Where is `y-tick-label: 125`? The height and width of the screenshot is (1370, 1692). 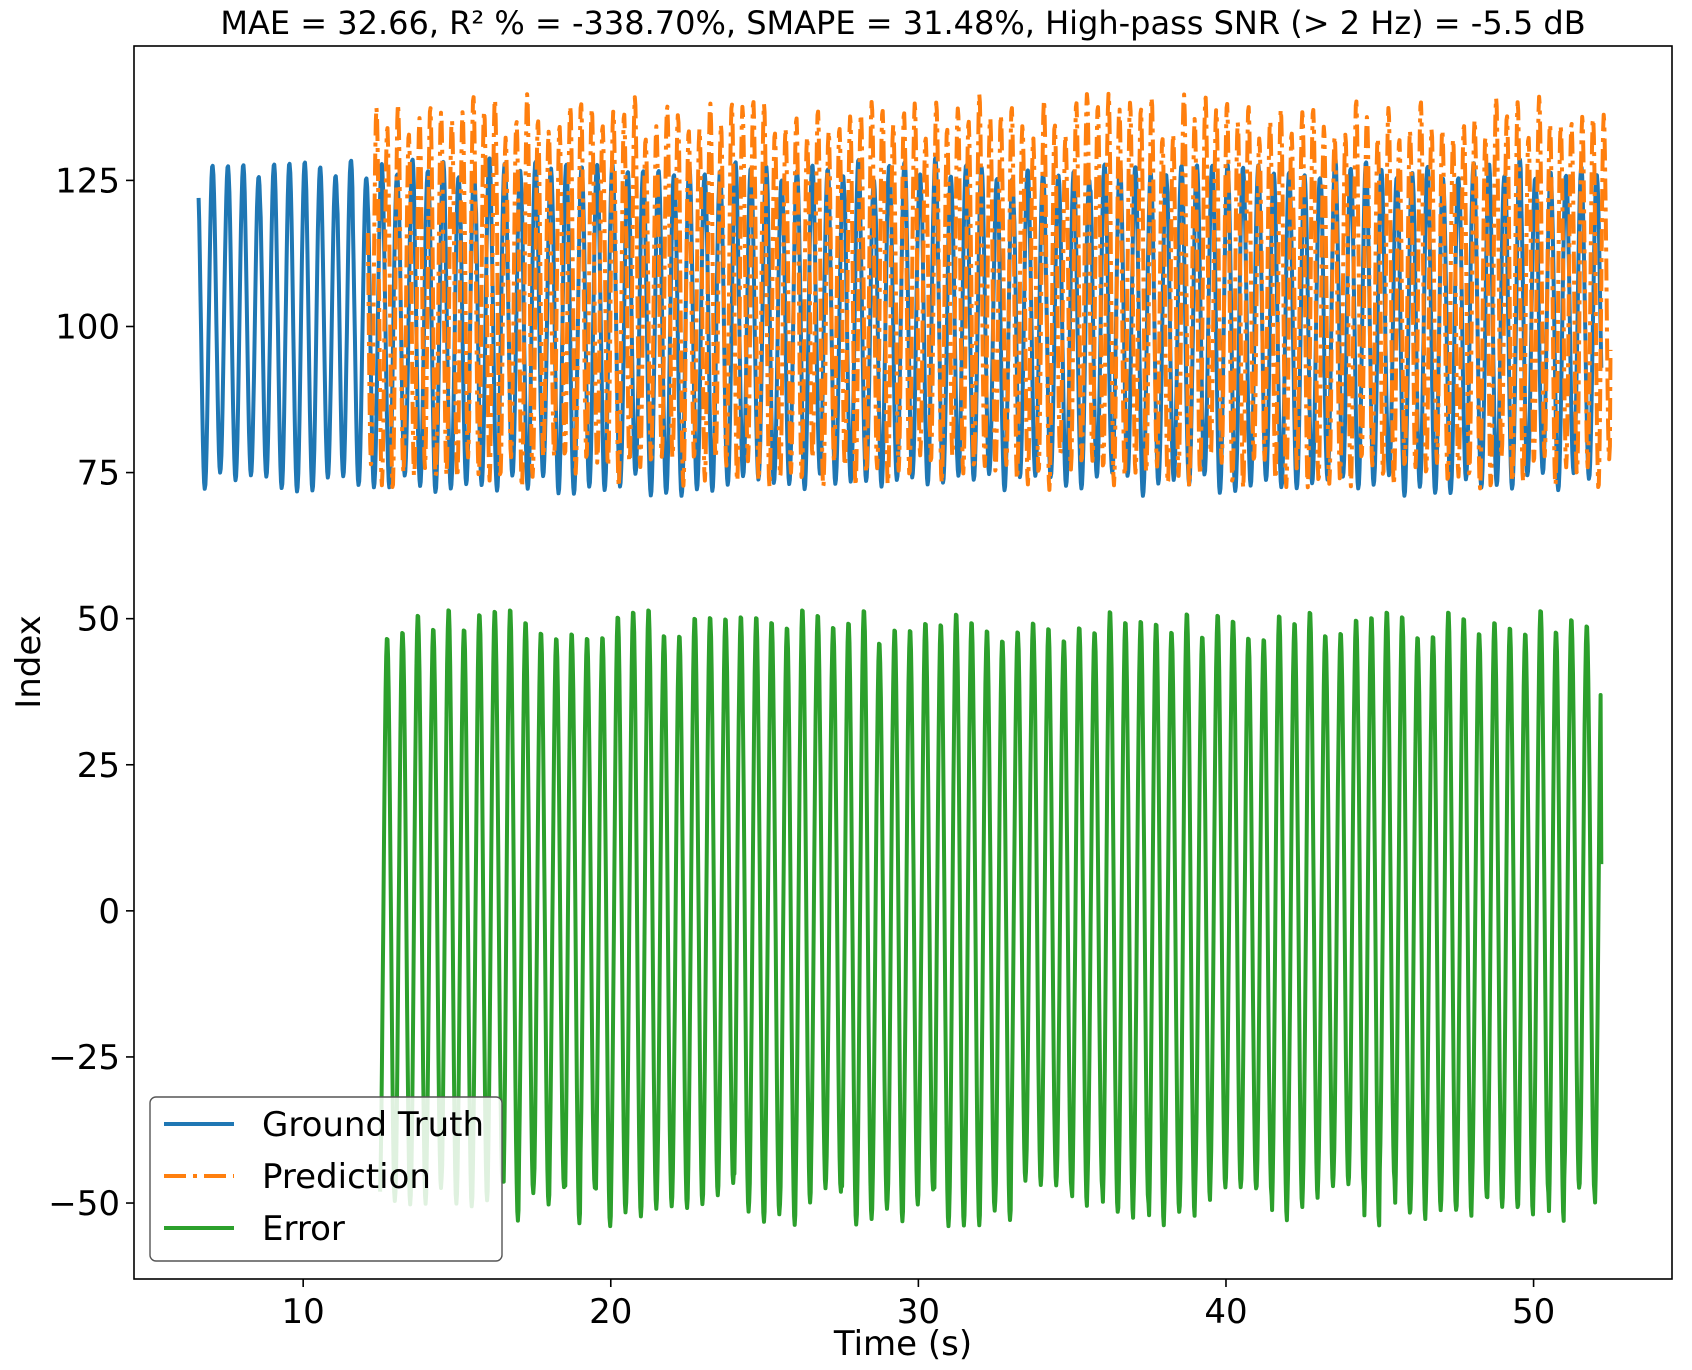 y-tick-label: 125 is located at coordinates (87, 181).